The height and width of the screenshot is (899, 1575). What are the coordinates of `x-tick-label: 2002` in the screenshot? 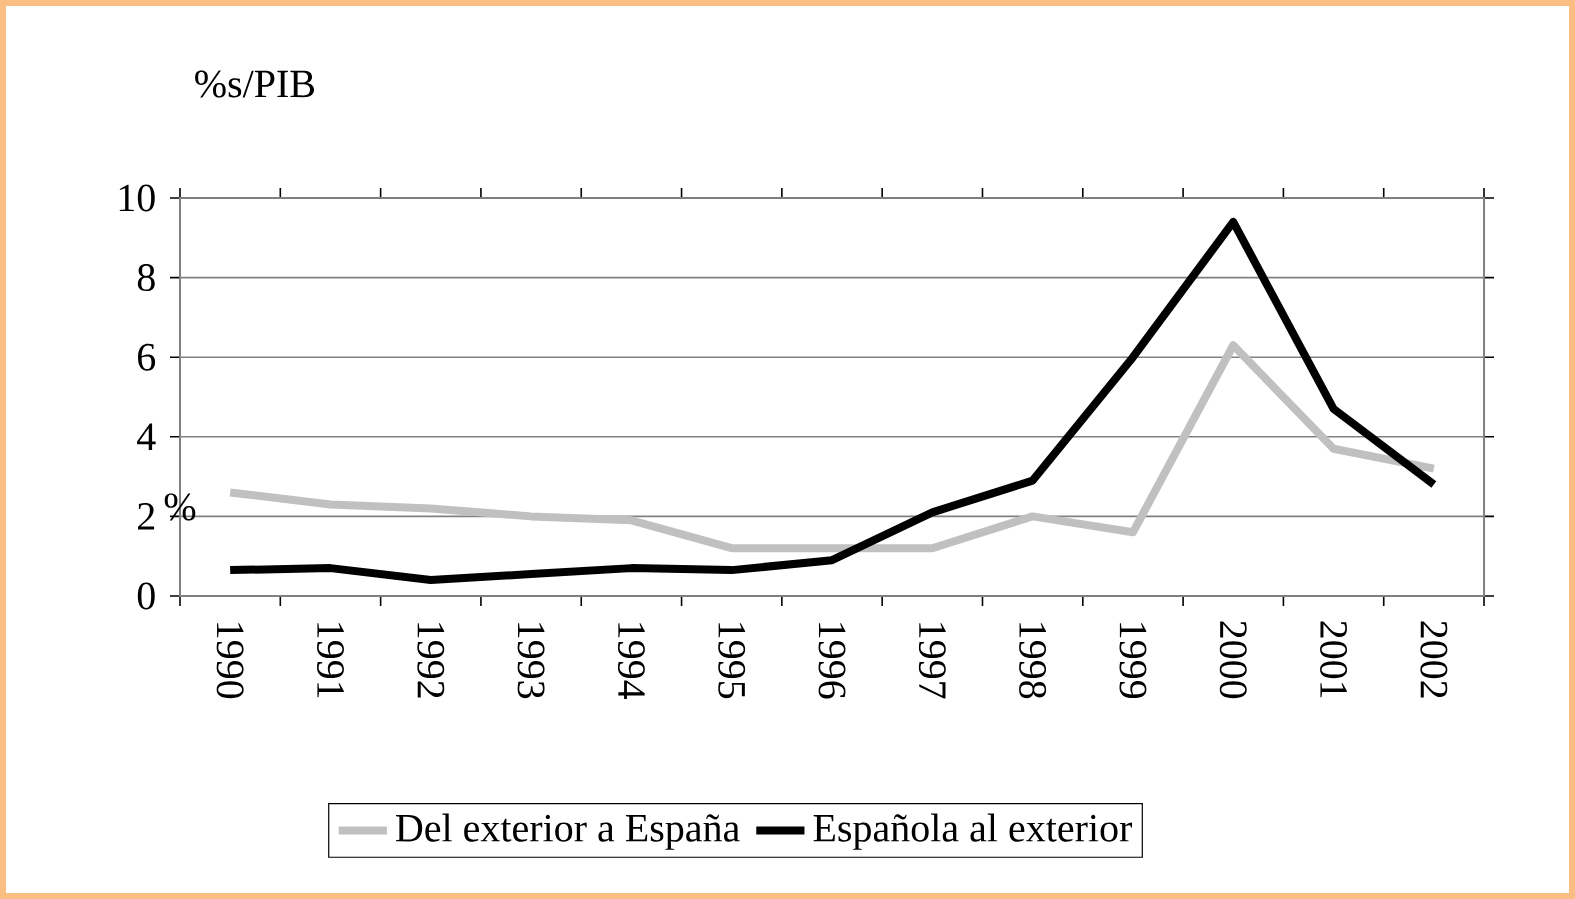 It's located at (1434, 659).